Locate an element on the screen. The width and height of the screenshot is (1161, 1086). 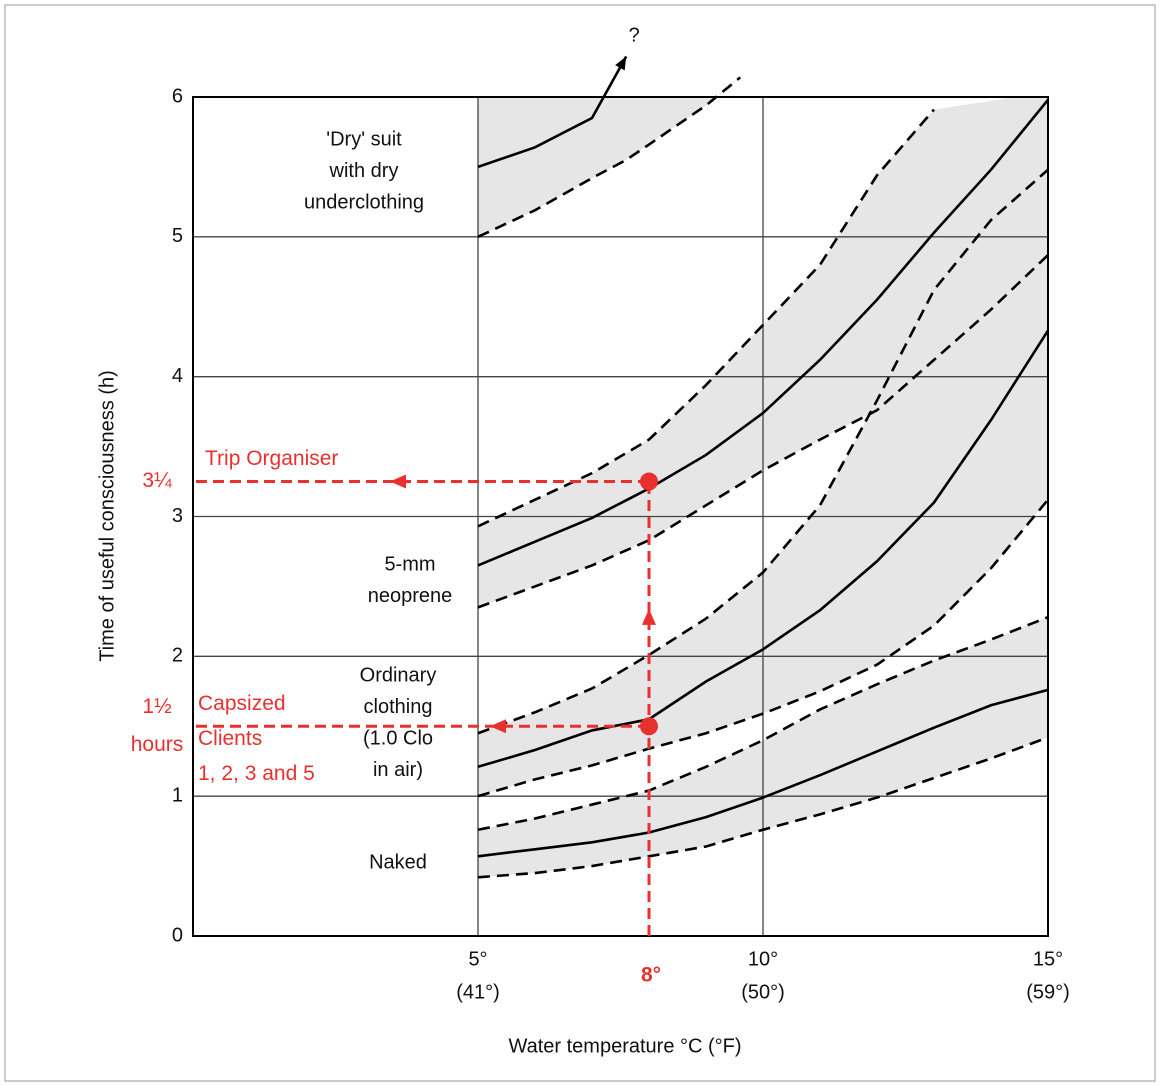
x-tick-label: 5° is located at coordinates (477, 959).